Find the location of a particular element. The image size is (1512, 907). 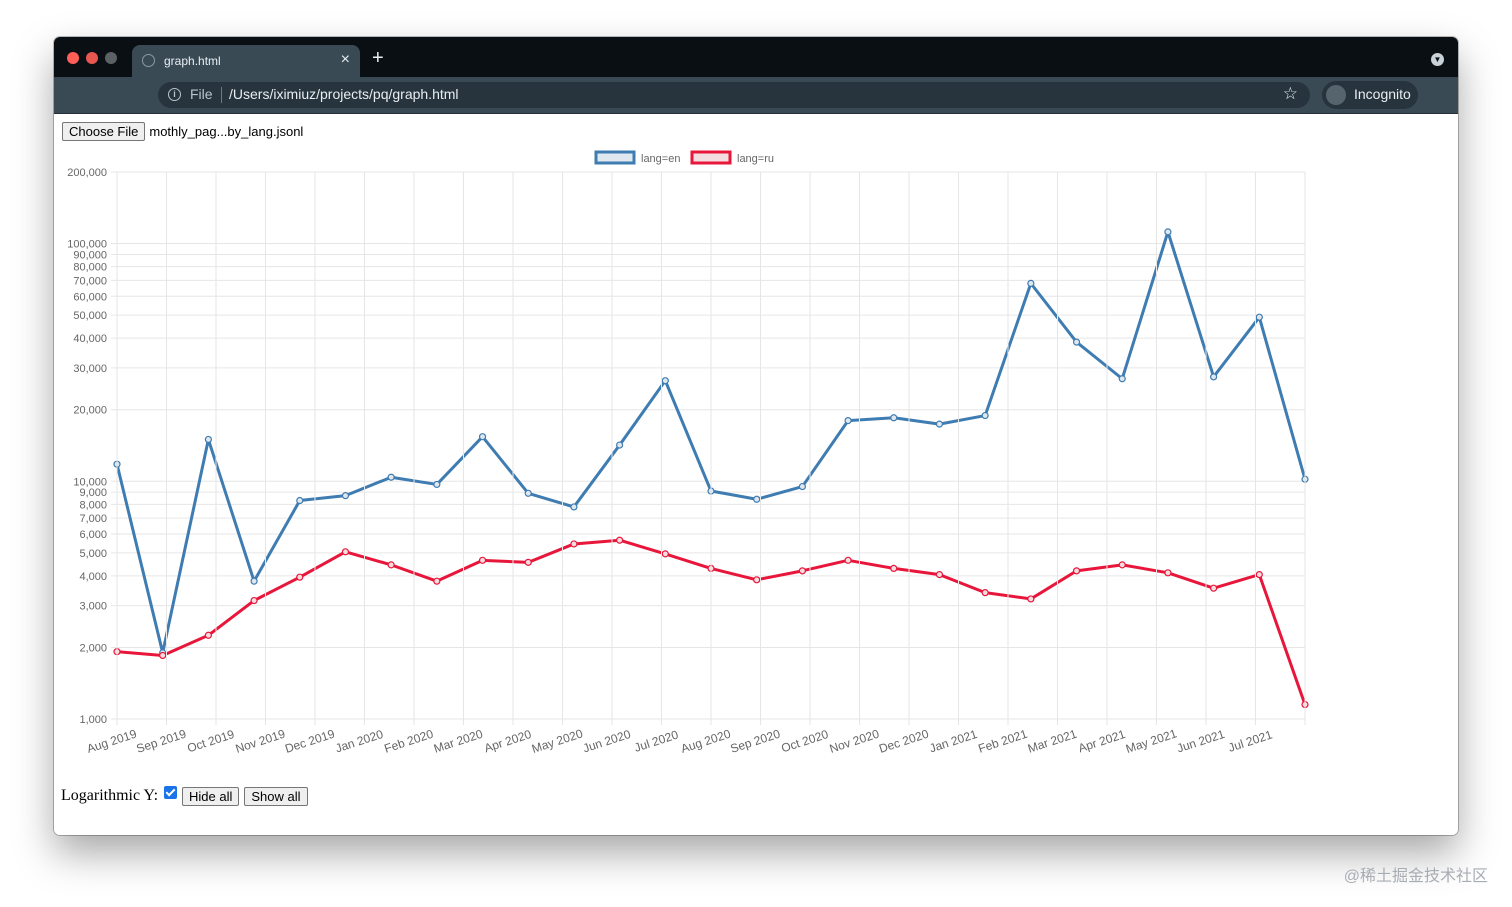

title-bar: graph.html × + ▼ is located at coordinates (756, 57).